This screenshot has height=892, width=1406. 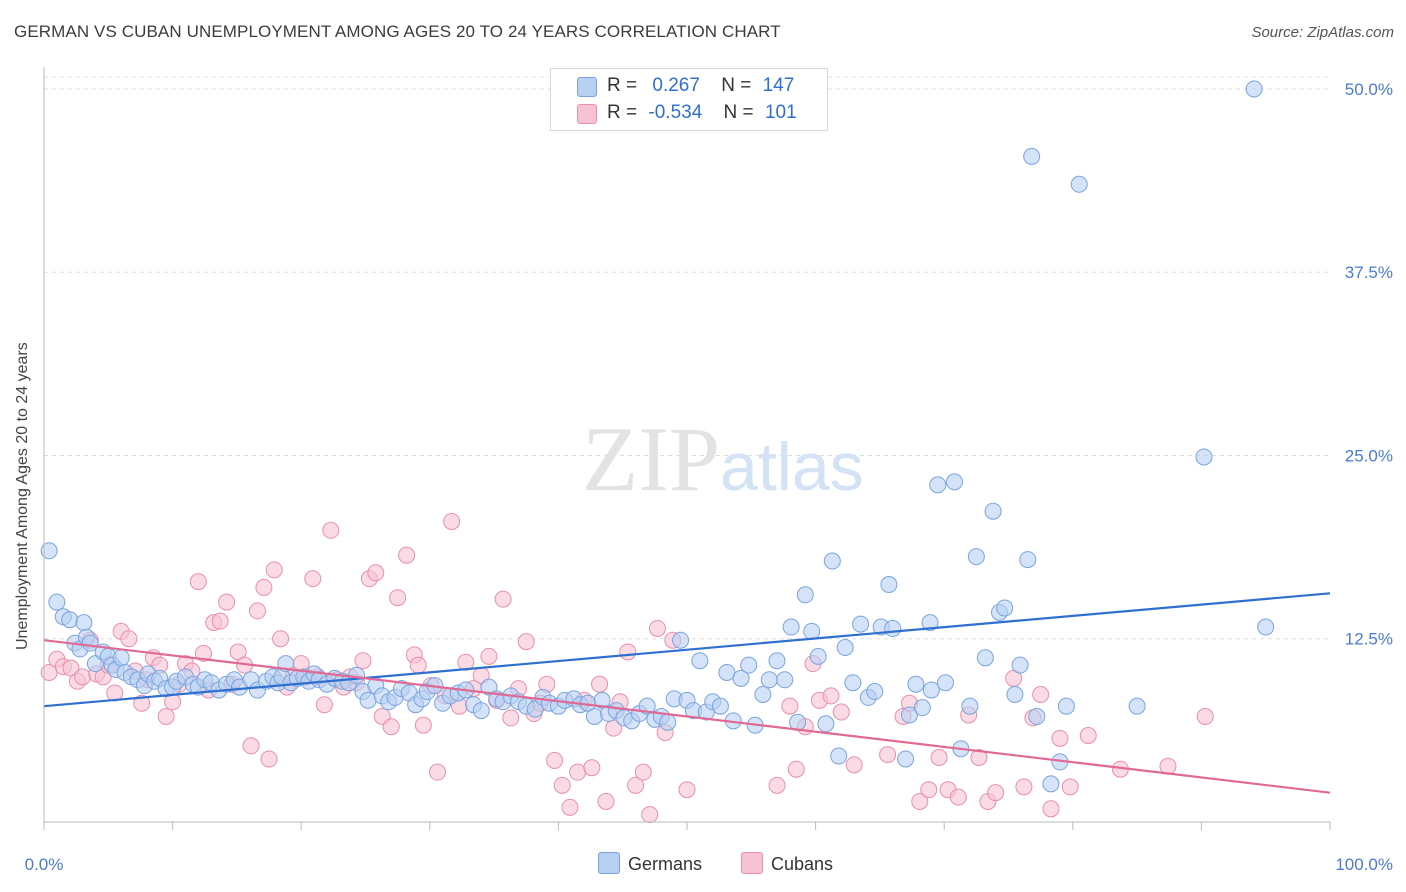 I want to click on cubans-legend-swatch, so click(x=752, y=863).